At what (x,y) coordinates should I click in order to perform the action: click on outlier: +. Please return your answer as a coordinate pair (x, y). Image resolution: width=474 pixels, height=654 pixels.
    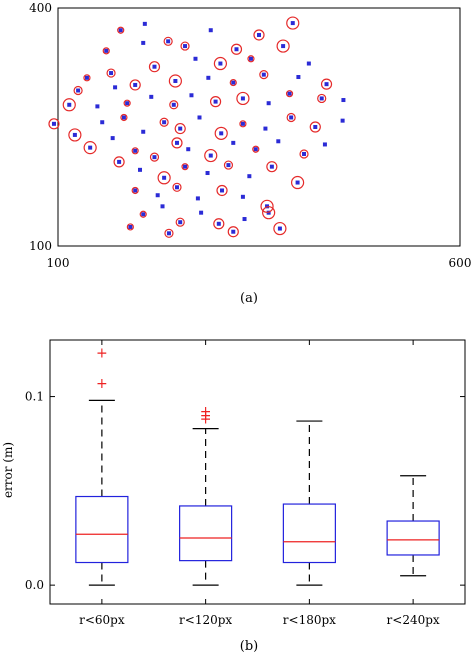
    Looking at the image, I should click on (102, 354).